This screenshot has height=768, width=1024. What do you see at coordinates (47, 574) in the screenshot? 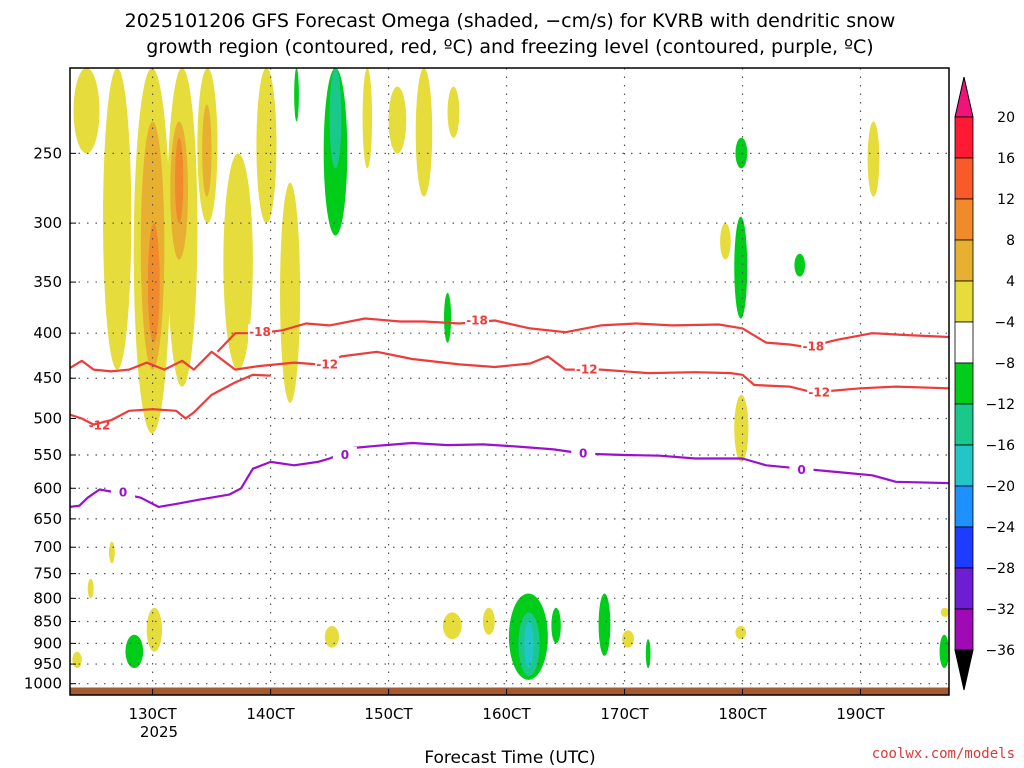
I see `y-tick-label: 750` at bounding box center [47, 574].